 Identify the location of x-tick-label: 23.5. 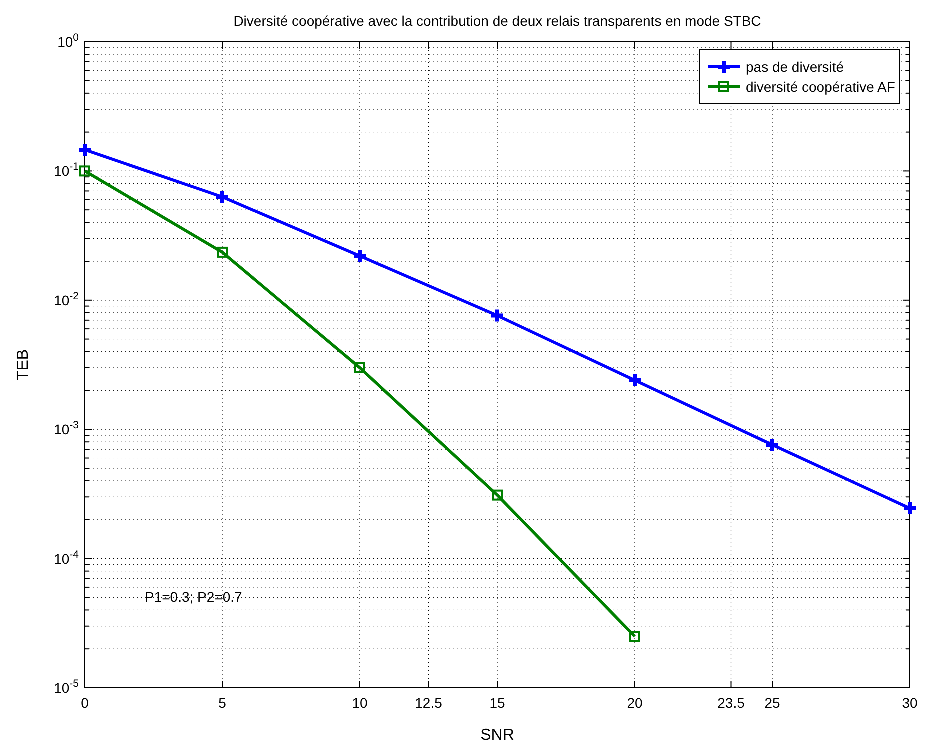
(732, 703).